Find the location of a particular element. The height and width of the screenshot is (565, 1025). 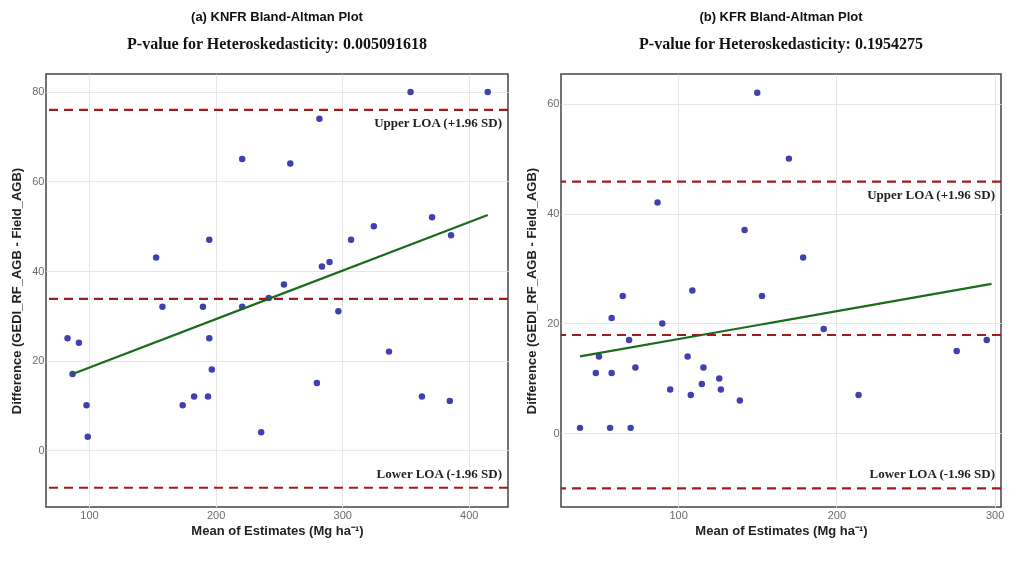

chart-subtitle: P-value for Heteroskedasticity: 0.005091618 is located at coordinates (277, 44).